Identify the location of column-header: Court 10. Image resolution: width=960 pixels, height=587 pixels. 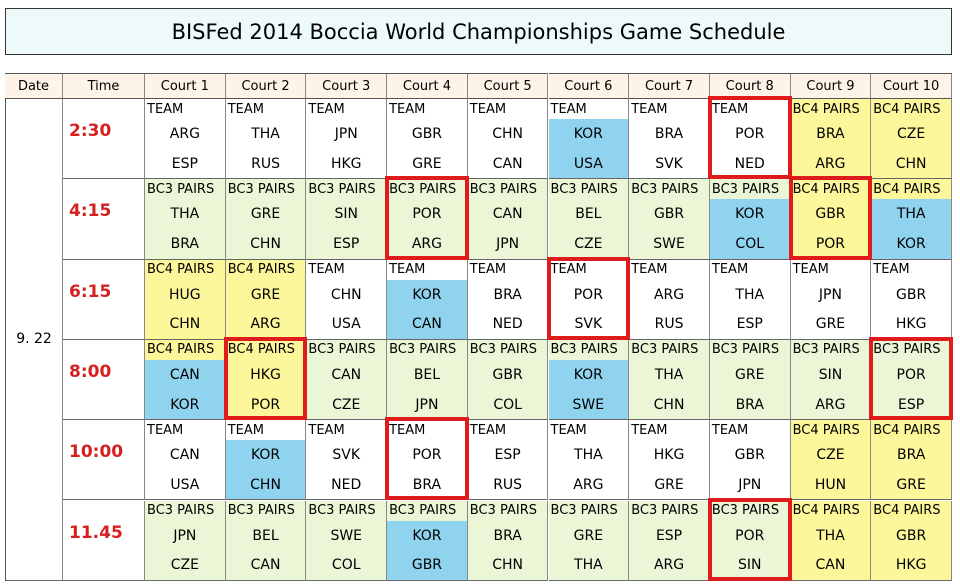
(911, 86).